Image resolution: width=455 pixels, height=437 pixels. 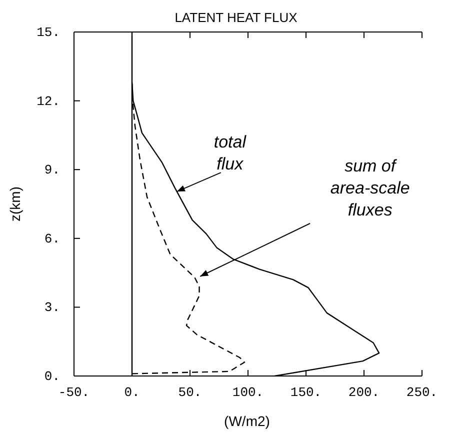 I want to click on x-tick-label: 100., so click(x=248, y=392).